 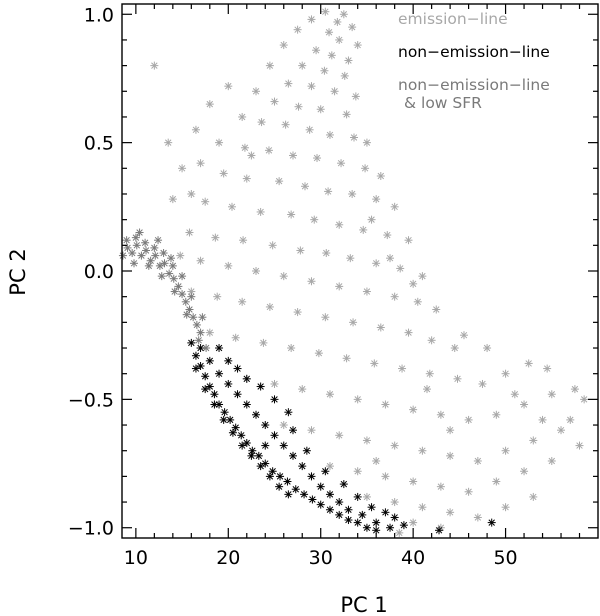 I want to click on y-tick-label-2: 0.0, so click(x=99, y=272).